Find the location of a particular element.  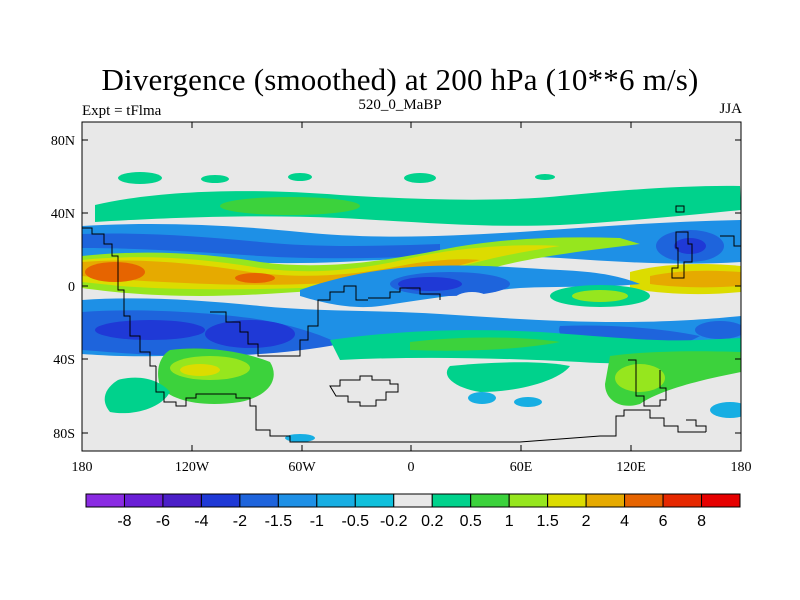

lon-label: 0 is located at coordinates (411, 467).